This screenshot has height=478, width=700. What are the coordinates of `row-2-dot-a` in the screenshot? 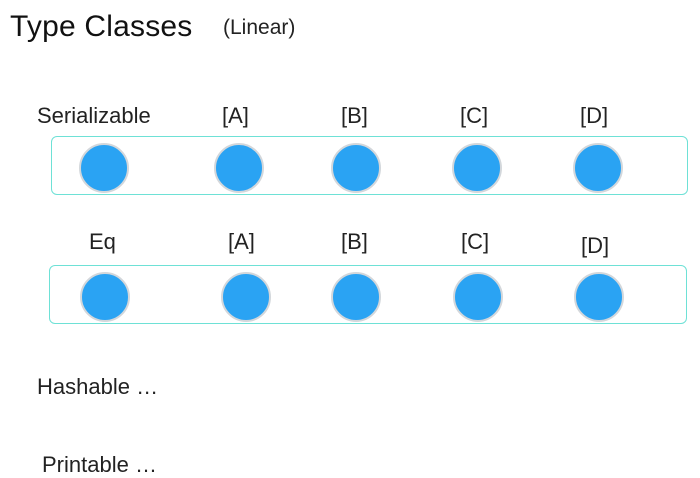 It's located at (246, 297).